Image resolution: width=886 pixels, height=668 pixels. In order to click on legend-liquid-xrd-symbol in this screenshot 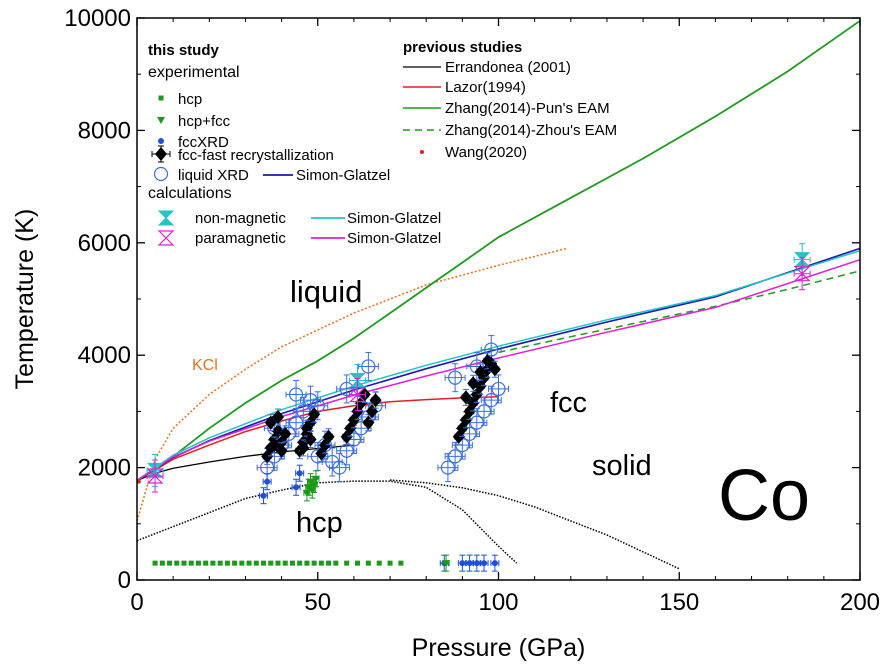, I will do `click(161, 174)`.